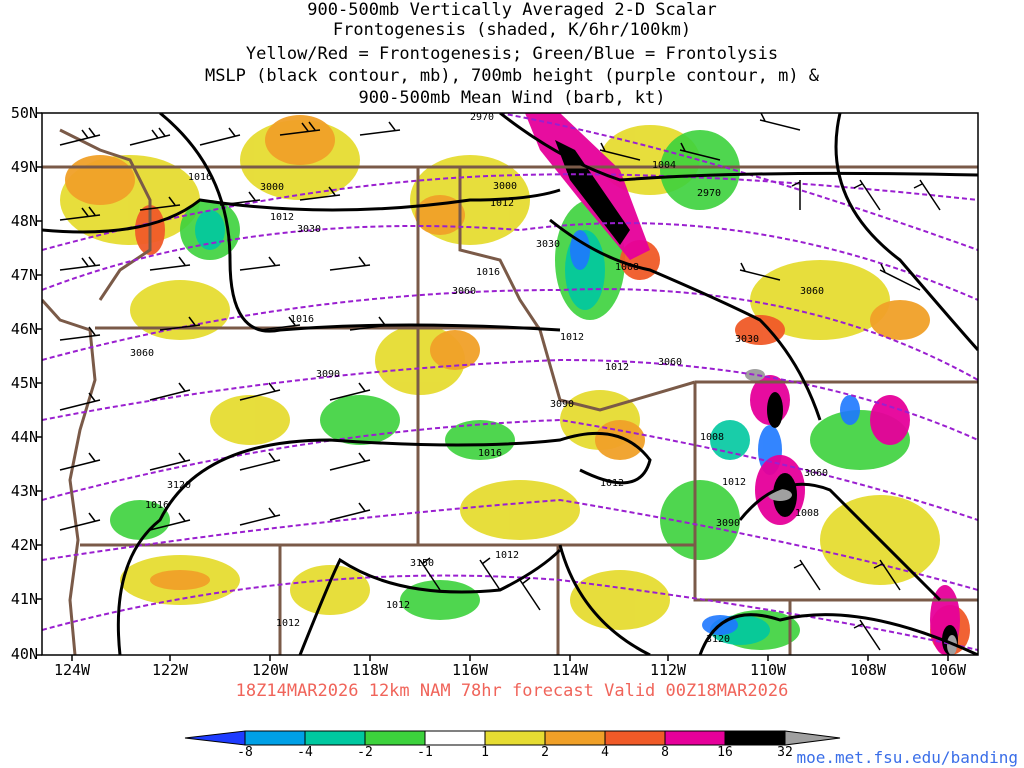 The height and width of the screenshot is (768, 1024). What do you see at coordinates (512, 98) in the screenshot?
I see `title-line-5: 900-500mb Mean Wind (barb, kt)` at bounding box center [512, 98].